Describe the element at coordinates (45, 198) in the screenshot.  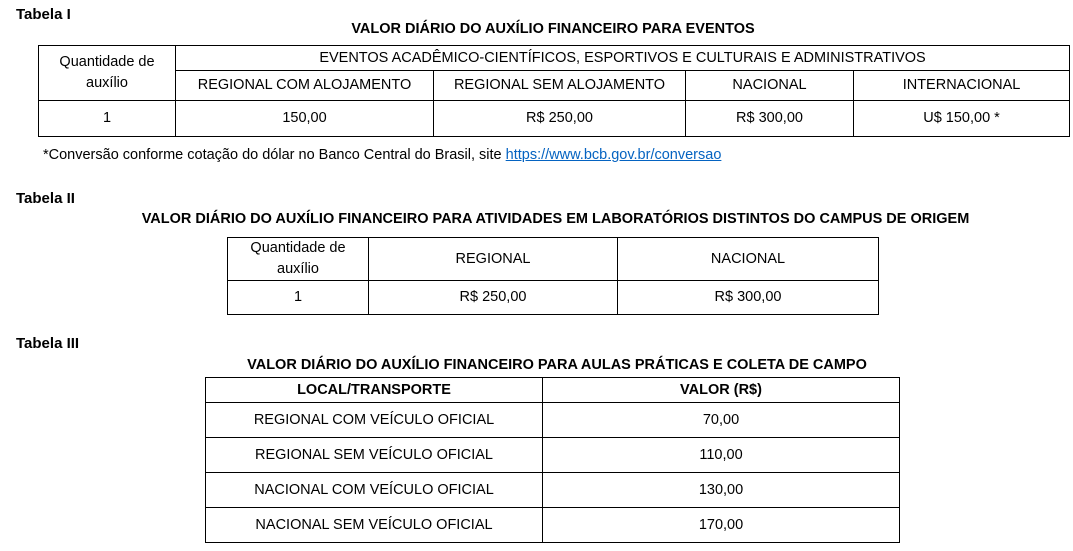
I see `tabela2-label: Tabela II` at that location.